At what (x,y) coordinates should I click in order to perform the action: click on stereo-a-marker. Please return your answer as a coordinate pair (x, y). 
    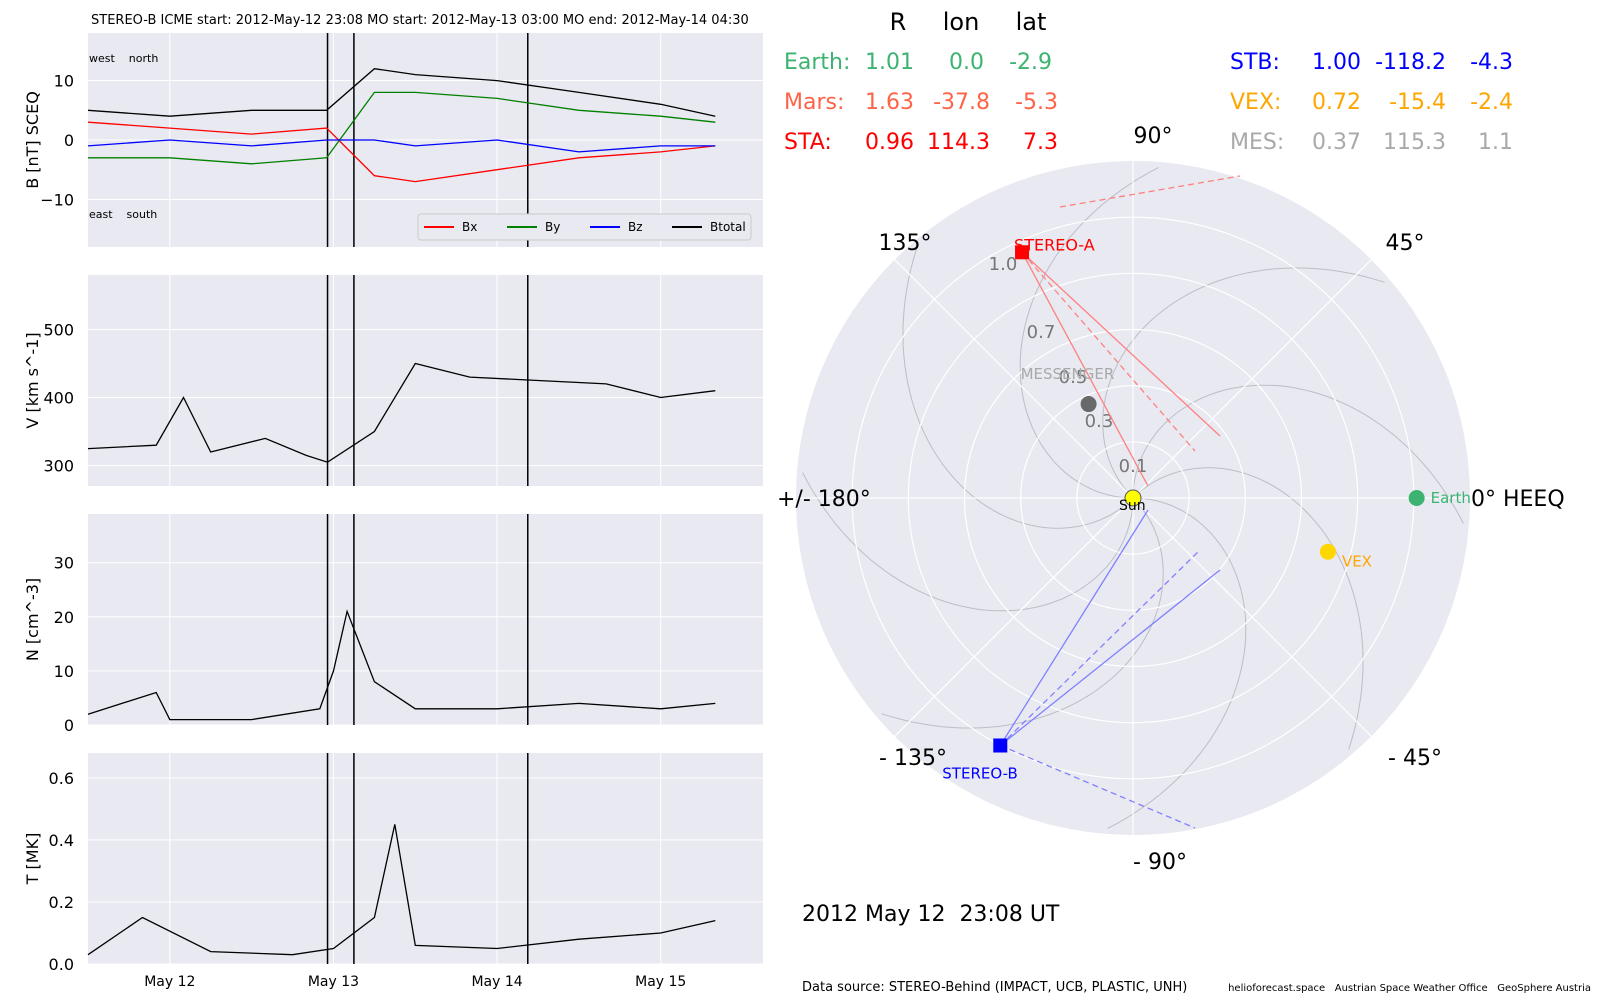
    Looking at the image, I should click on (1022, 252).